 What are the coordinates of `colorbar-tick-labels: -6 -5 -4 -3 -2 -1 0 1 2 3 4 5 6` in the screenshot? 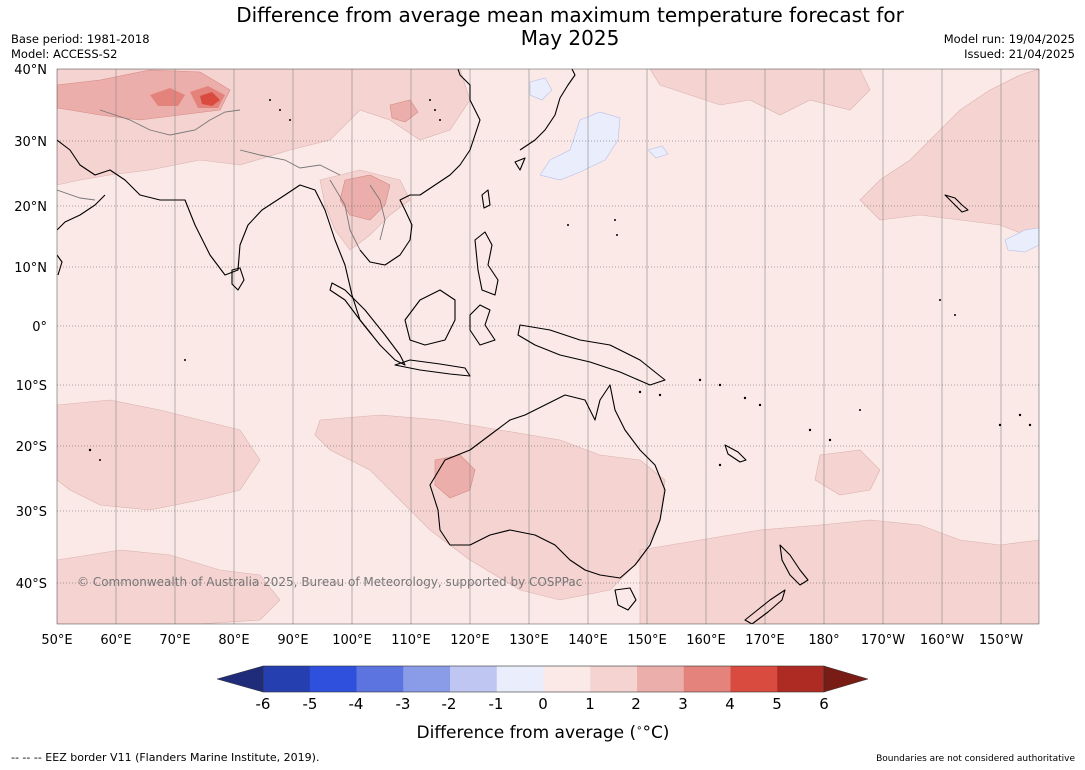 It's located at (542, 704).